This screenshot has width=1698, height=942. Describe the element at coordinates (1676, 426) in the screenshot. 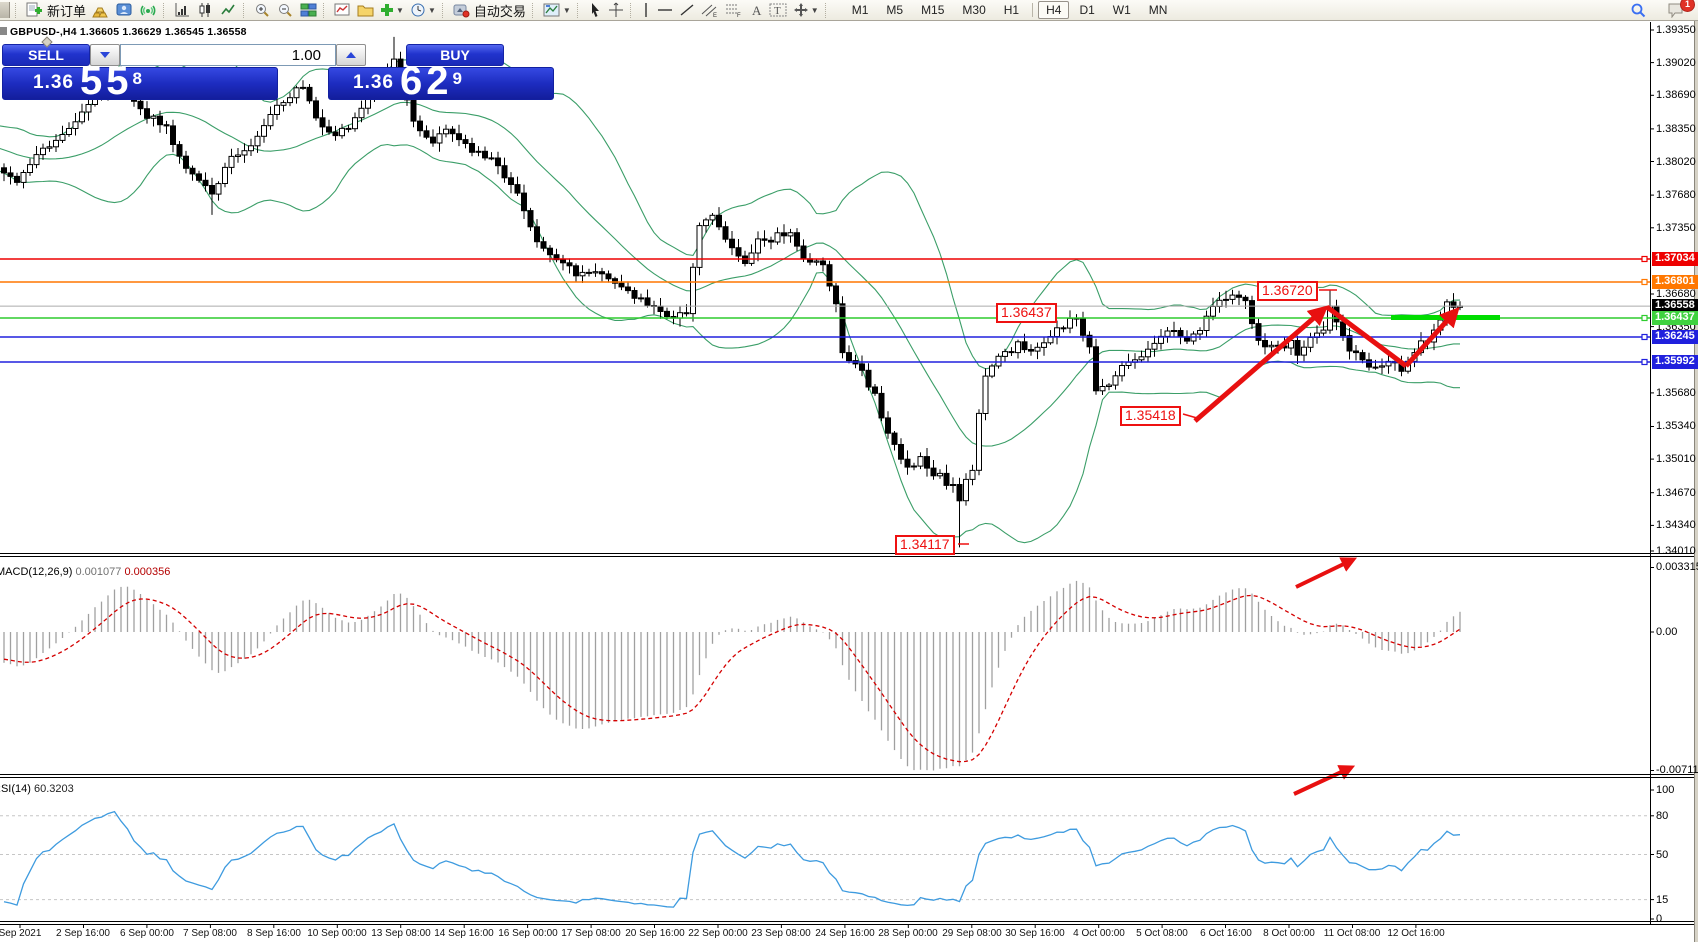

I see `price-scale-label: 1.35340` at that location.